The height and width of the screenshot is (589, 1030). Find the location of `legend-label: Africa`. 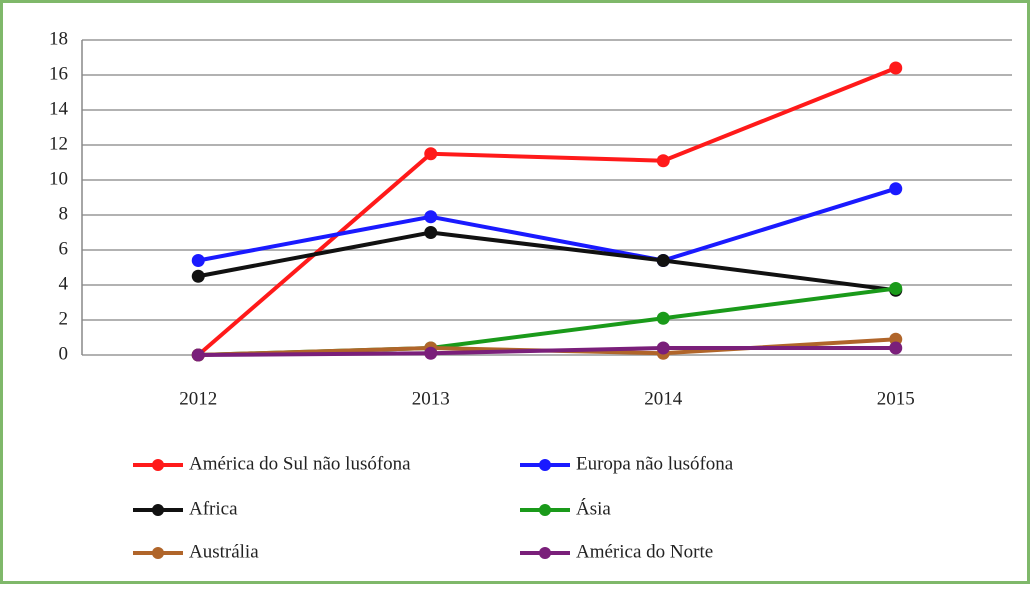

legend-label: Africa is located at coordinates (213, 508).